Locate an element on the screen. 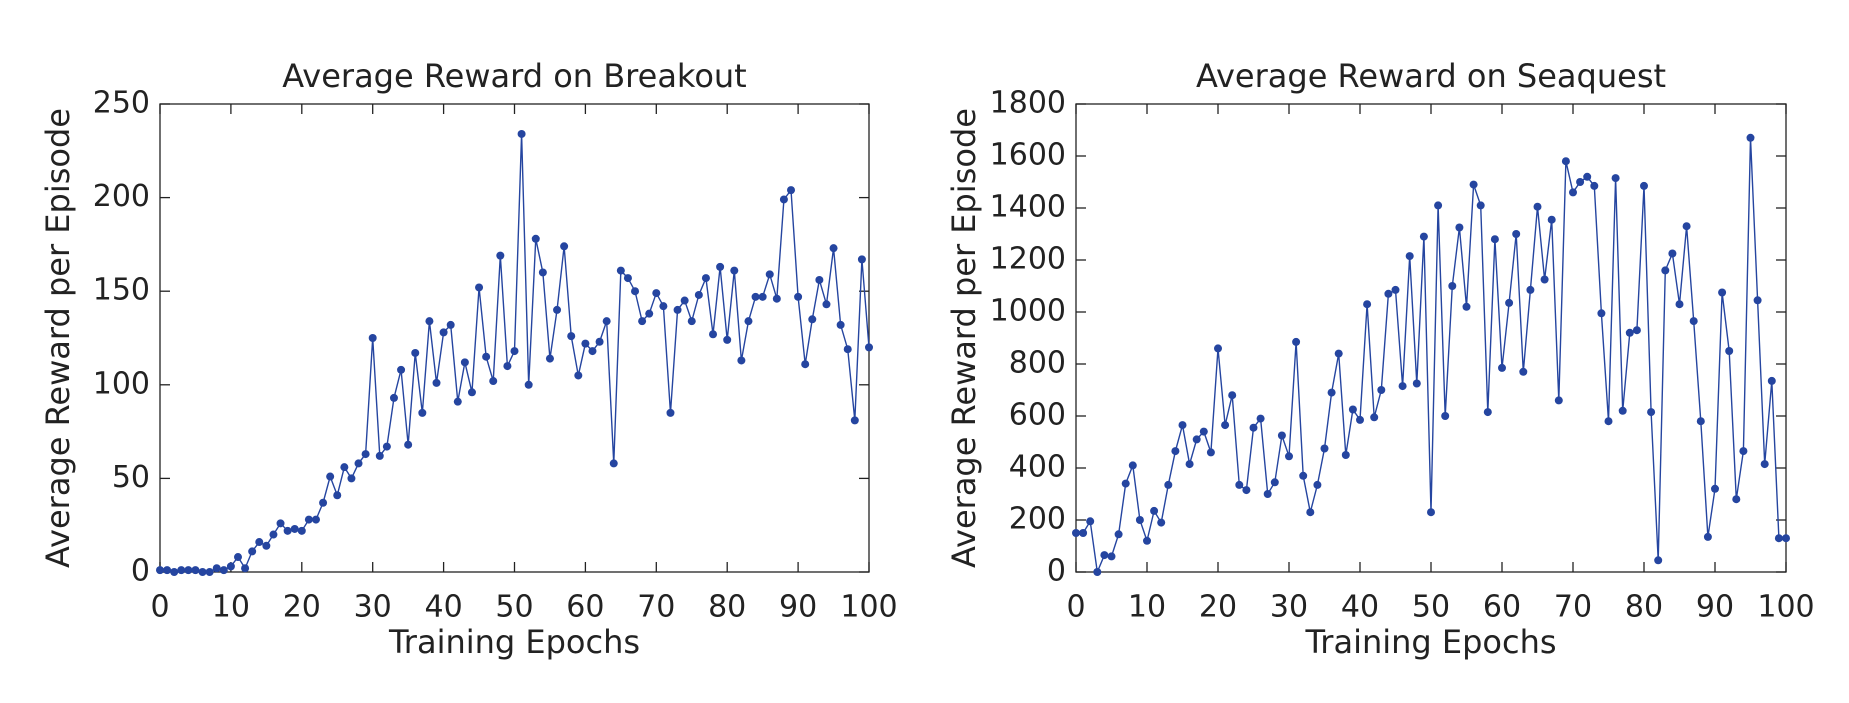  x-tick-label: 100 is located at coordinates (868, 607).